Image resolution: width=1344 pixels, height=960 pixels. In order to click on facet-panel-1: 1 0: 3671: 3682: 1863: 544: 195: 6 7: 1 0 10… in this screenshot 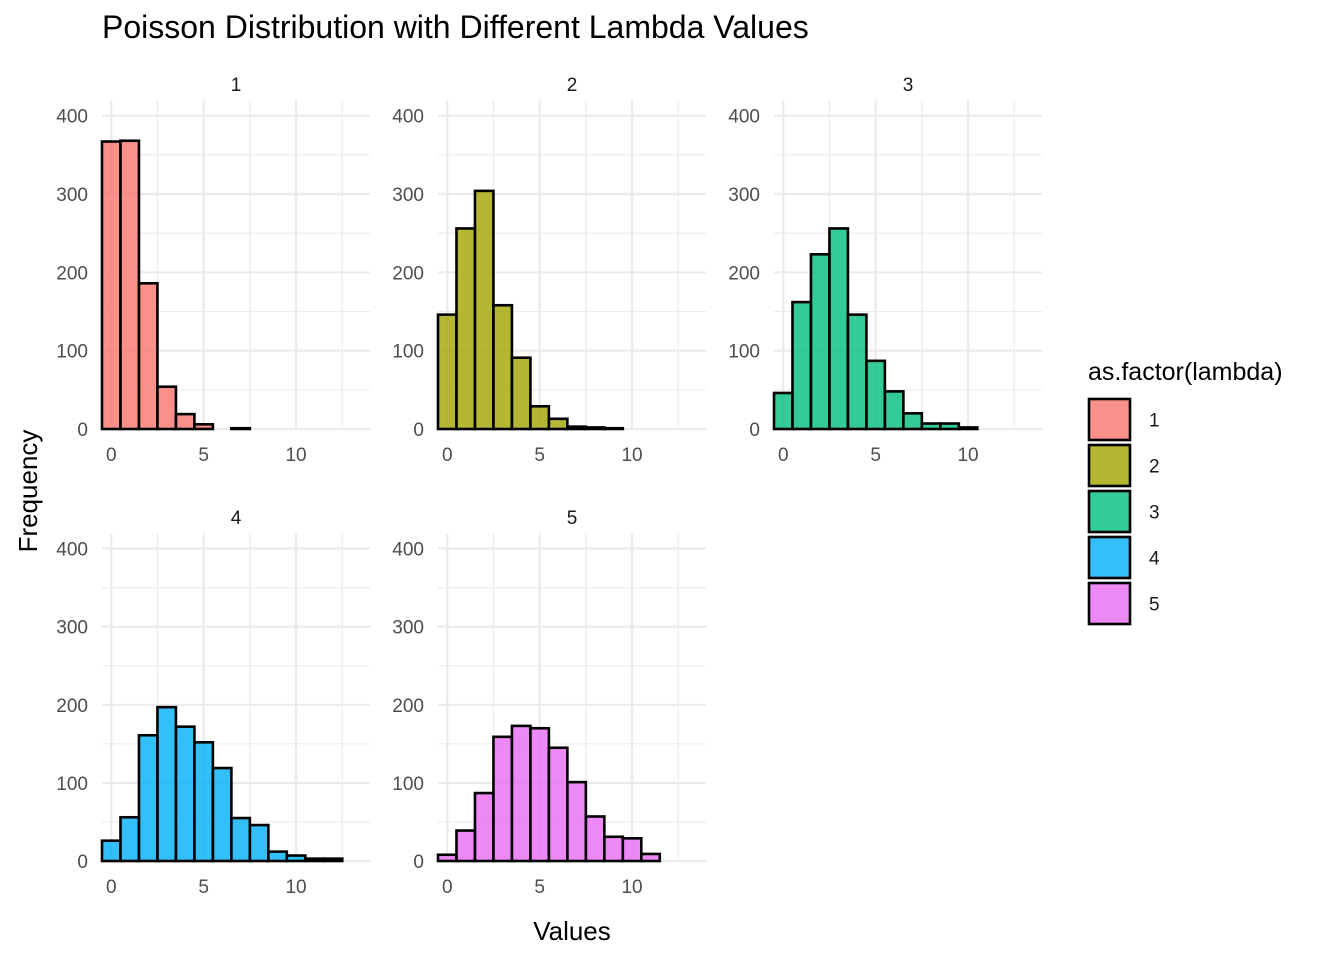, I will do `click(213, 270)`.